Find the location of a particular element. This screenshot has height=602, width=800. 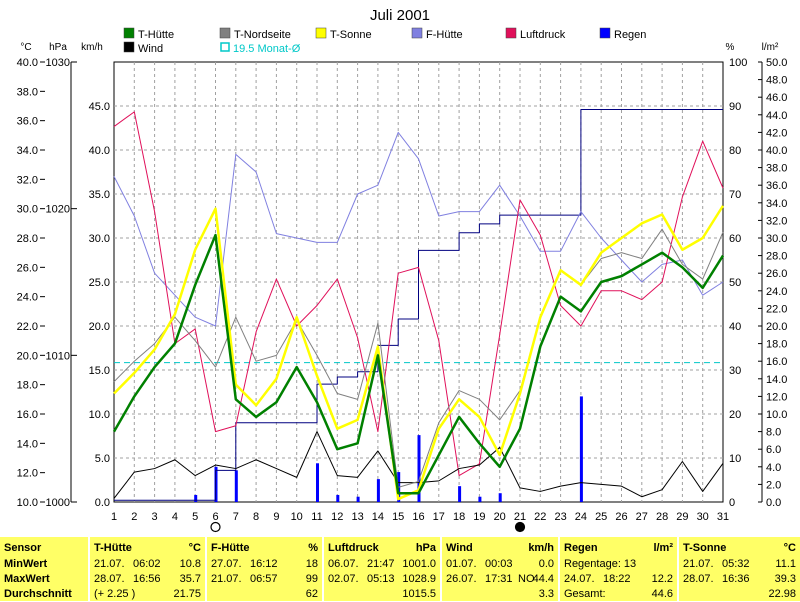

rain-unit-label: l/m² is located at coordinates (770, 47).